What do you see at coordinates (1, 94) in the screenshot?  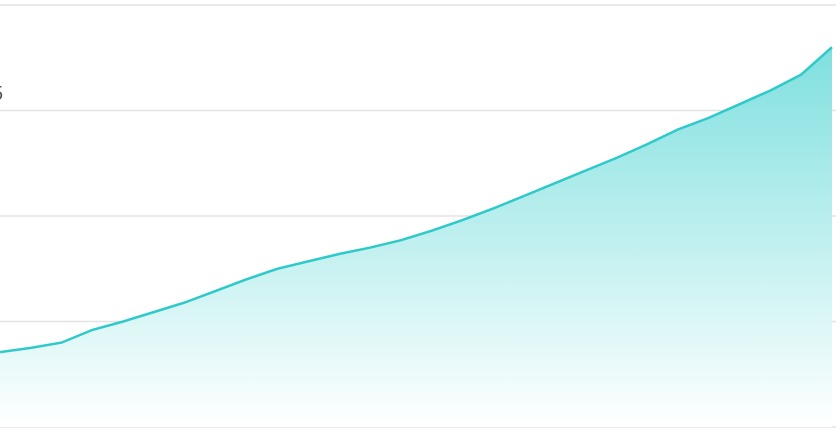 I see `y-tick-label-partial: 5` at bounding box center [1, 94].